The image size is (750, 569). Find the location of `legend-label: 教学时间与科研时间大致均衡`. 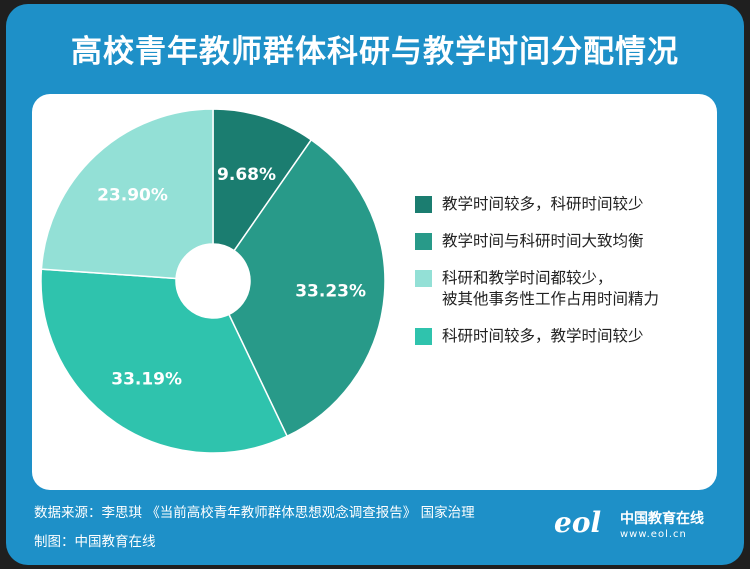

legend-label: 教学时间与科研时间大致均衡 is located at coordinates (543, 241).